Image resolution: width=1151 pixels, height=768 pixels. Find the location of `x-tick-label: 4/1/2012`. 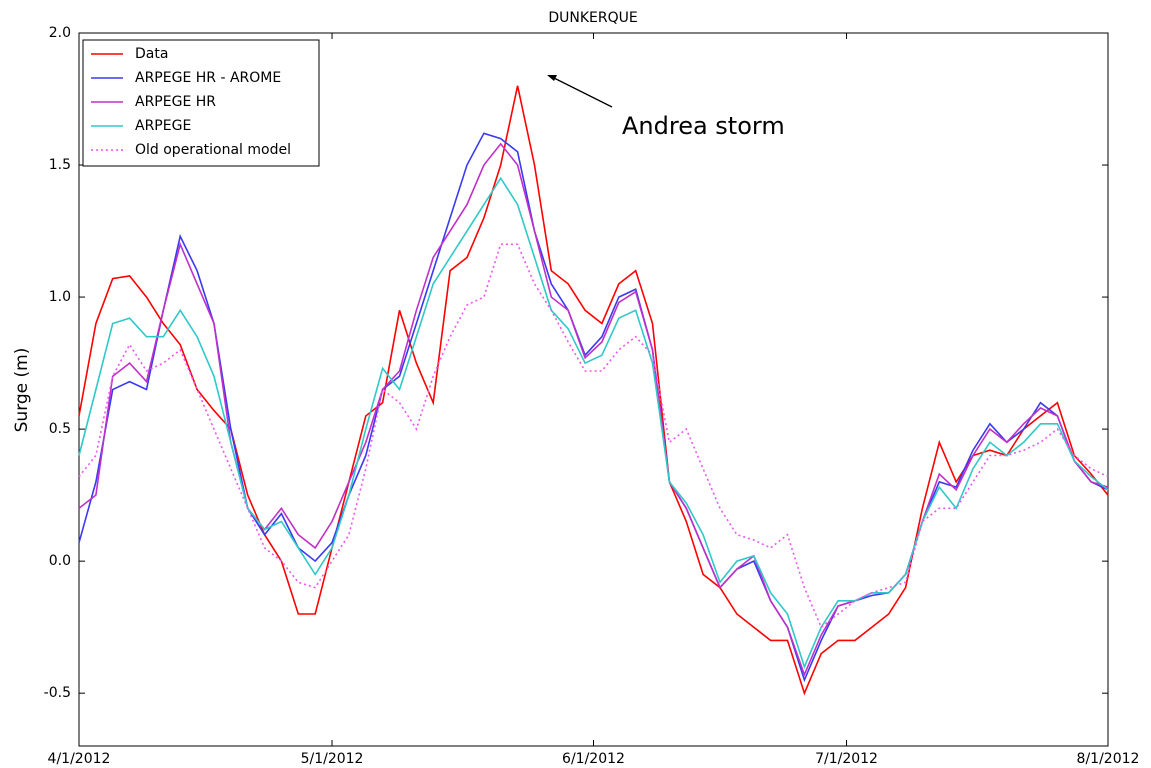

x-tick-label: 4/1/2012 is located at coordinates (79, 759).